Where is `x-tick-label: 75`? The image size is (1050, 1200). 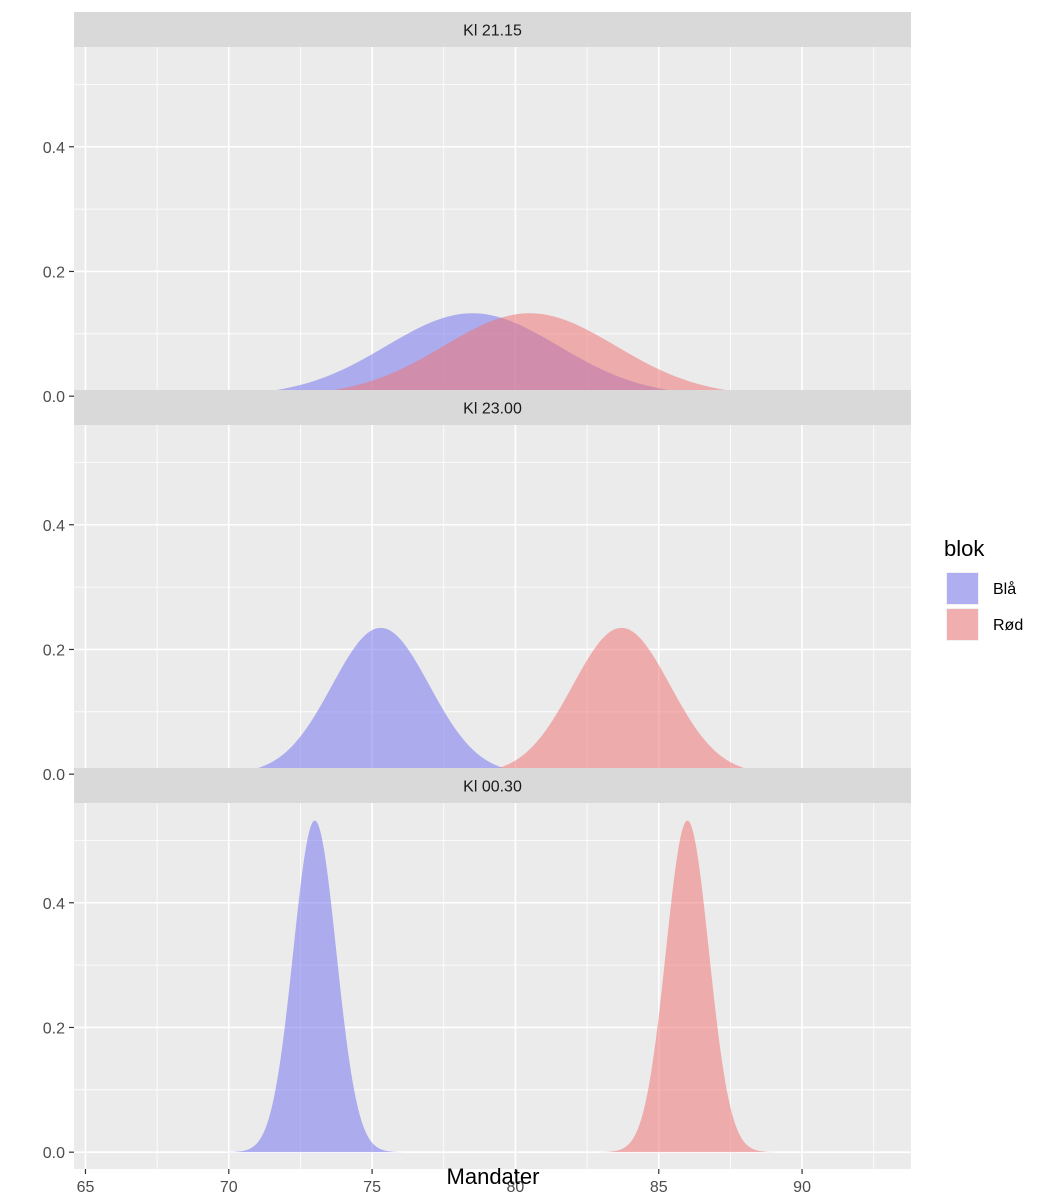 x-tick-label: 75 is located at coordinates (372, 1187).